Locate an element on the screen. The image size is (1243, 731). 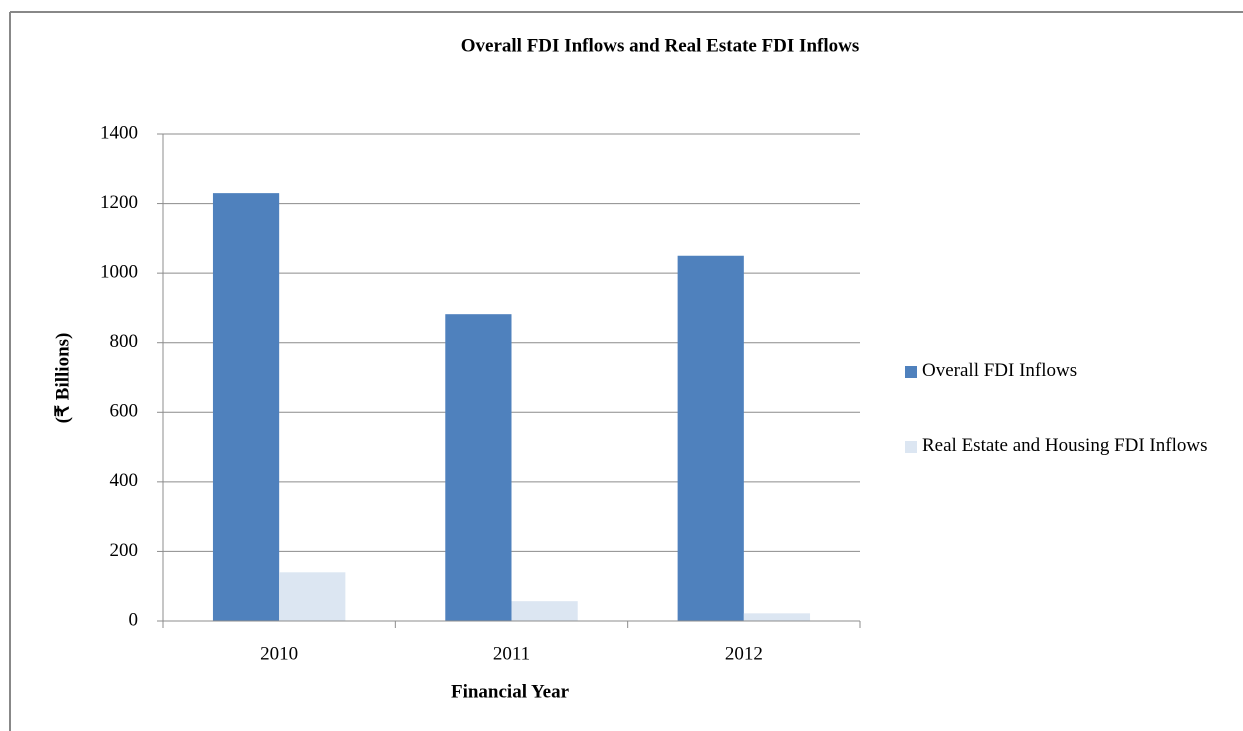
legend-label: Overall FDI Inflows is located at coordinates (1000, 370).